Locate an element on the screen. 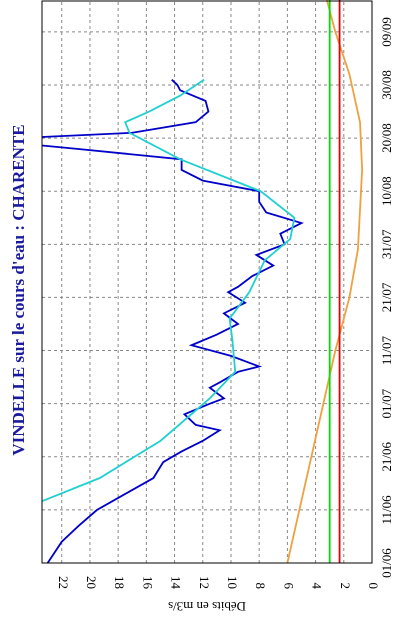  y-tick-label: 8 is located at coordinates (260, 586).